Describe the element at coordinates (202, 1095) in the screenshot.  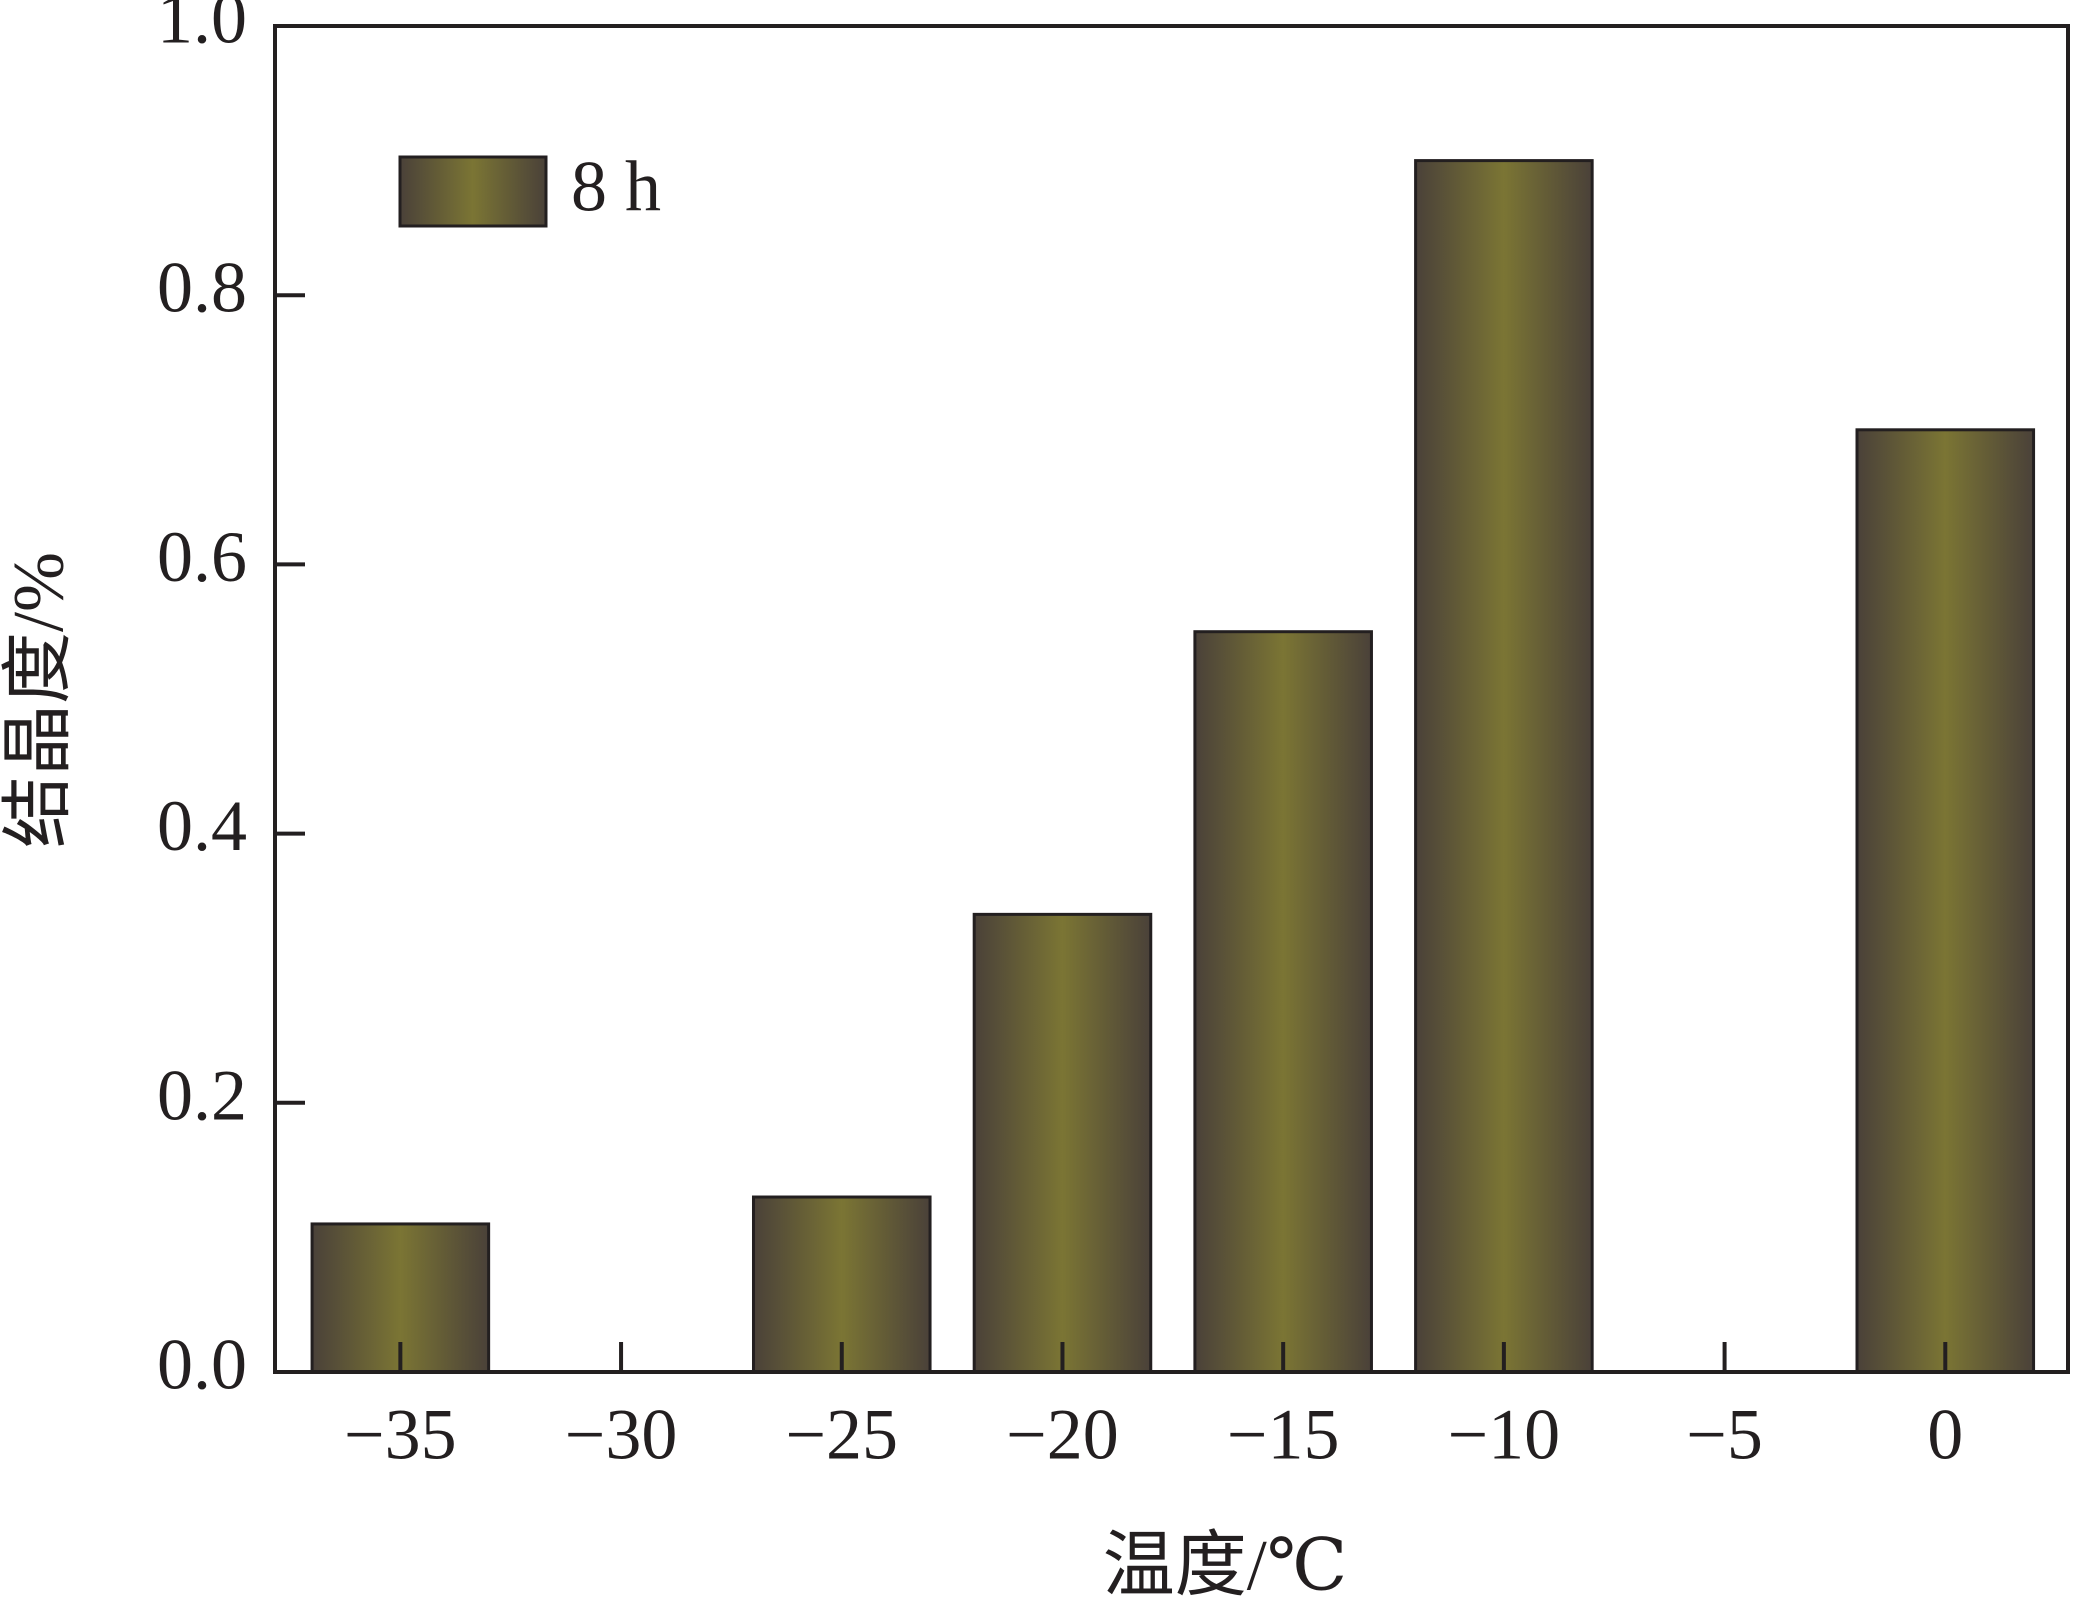
I see `y-tick-label: 0.2` at that location.